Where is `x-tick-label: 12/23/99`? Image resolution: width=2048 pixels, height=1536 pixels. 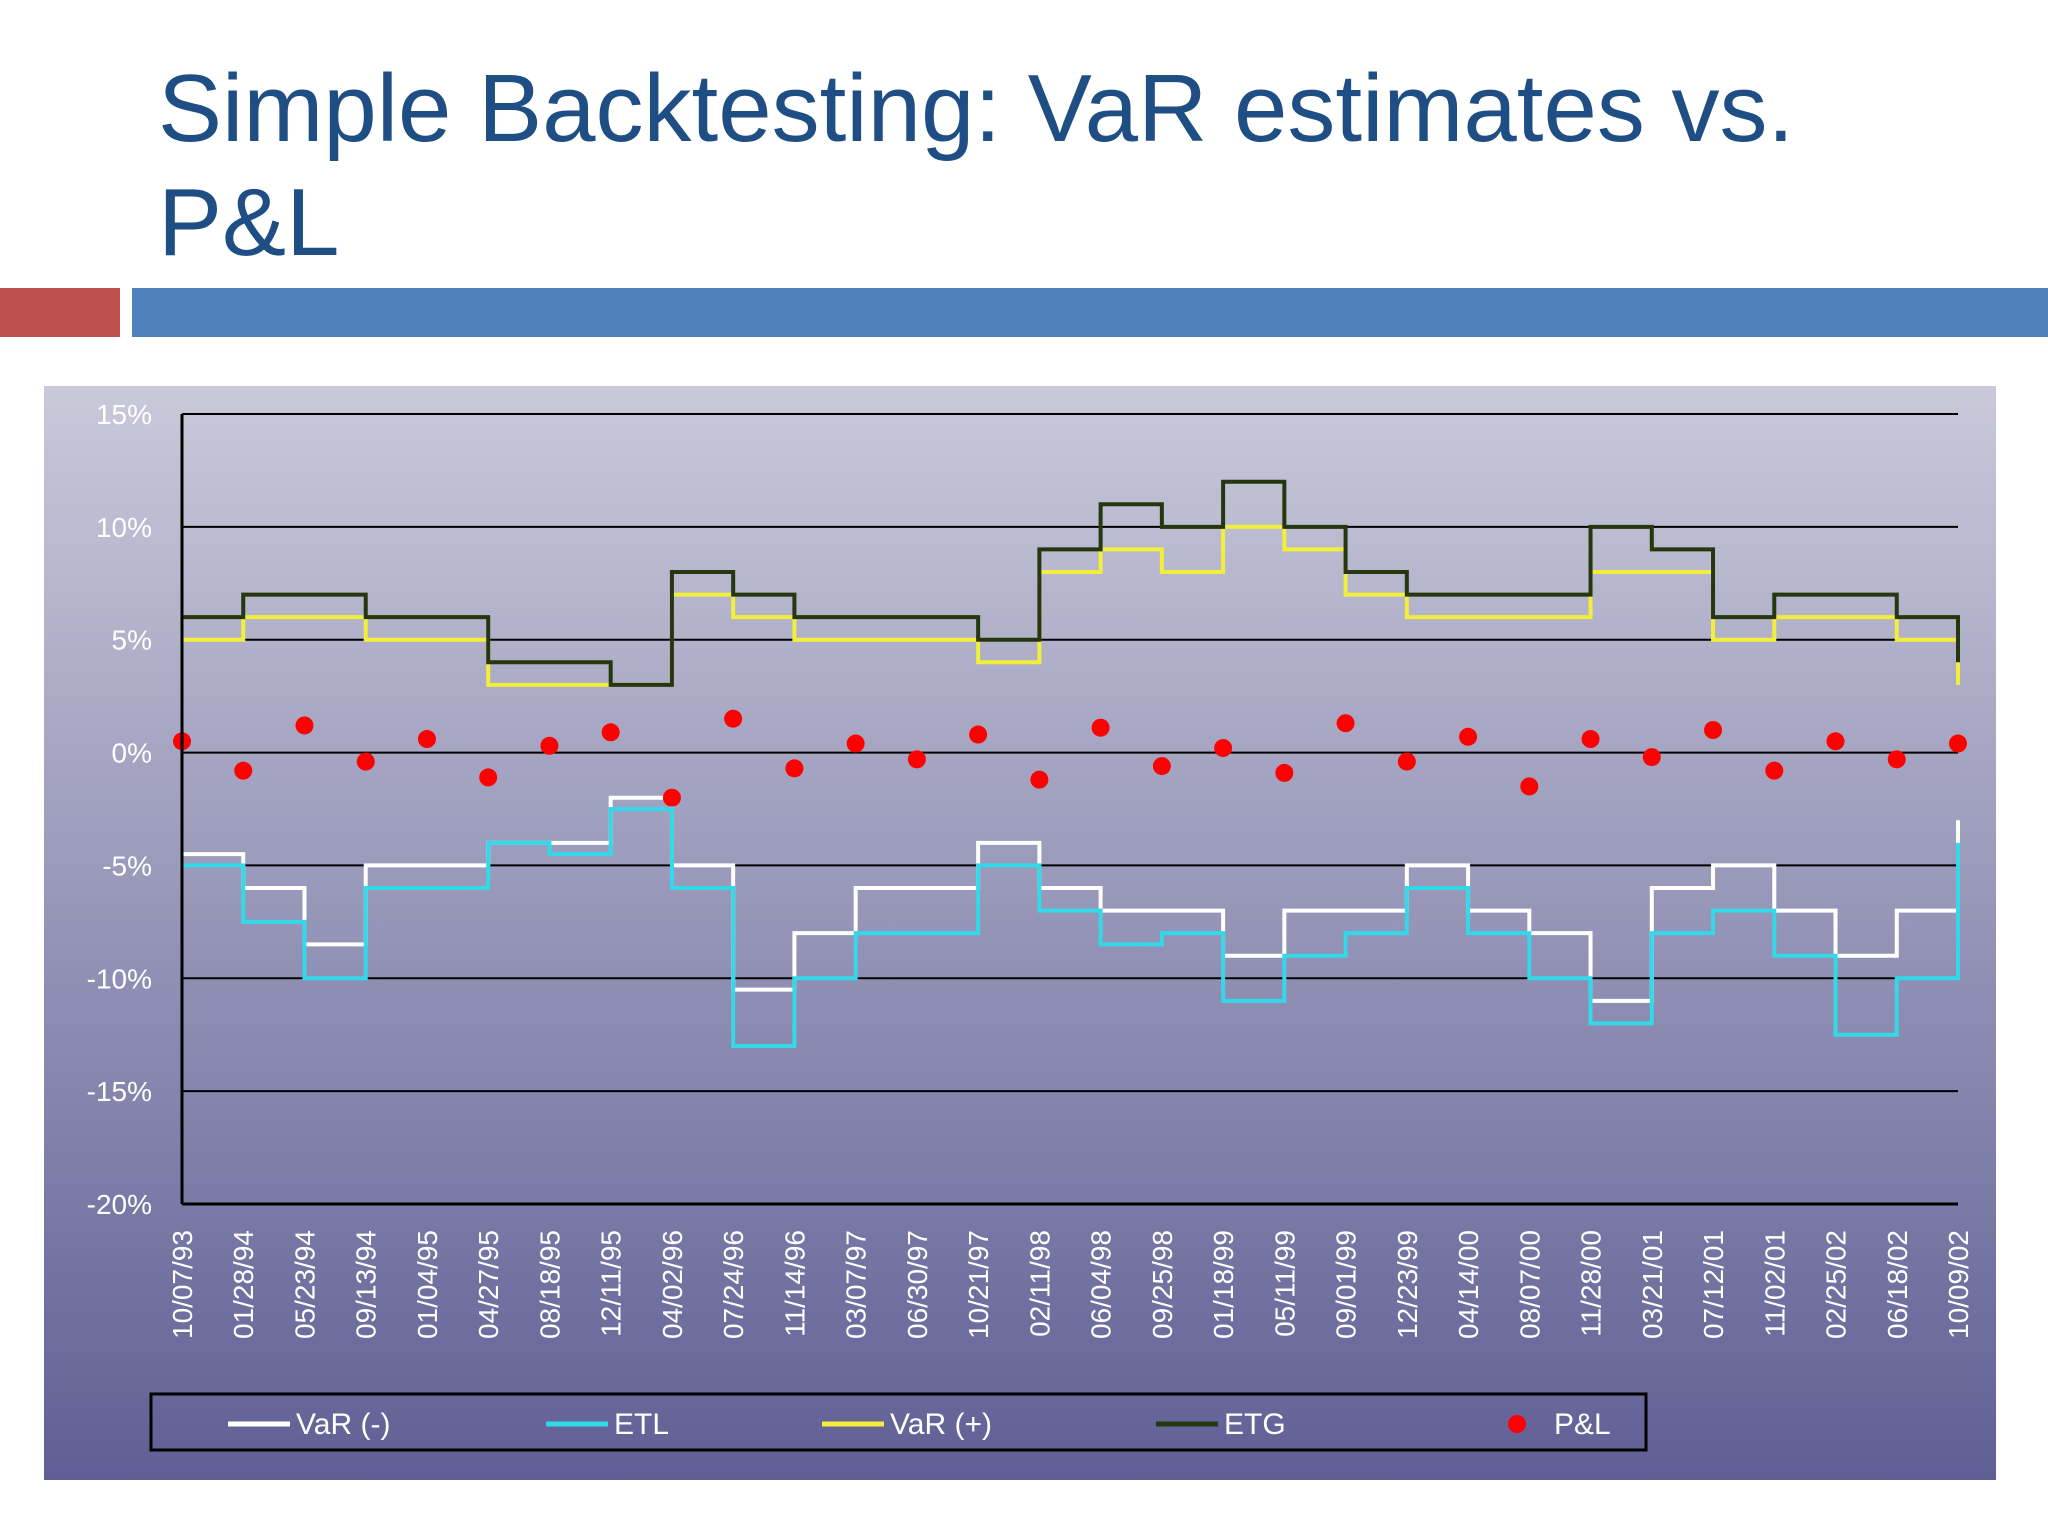 x-tick-label: 12/23/99 is located at coordinates (1407, 1284).